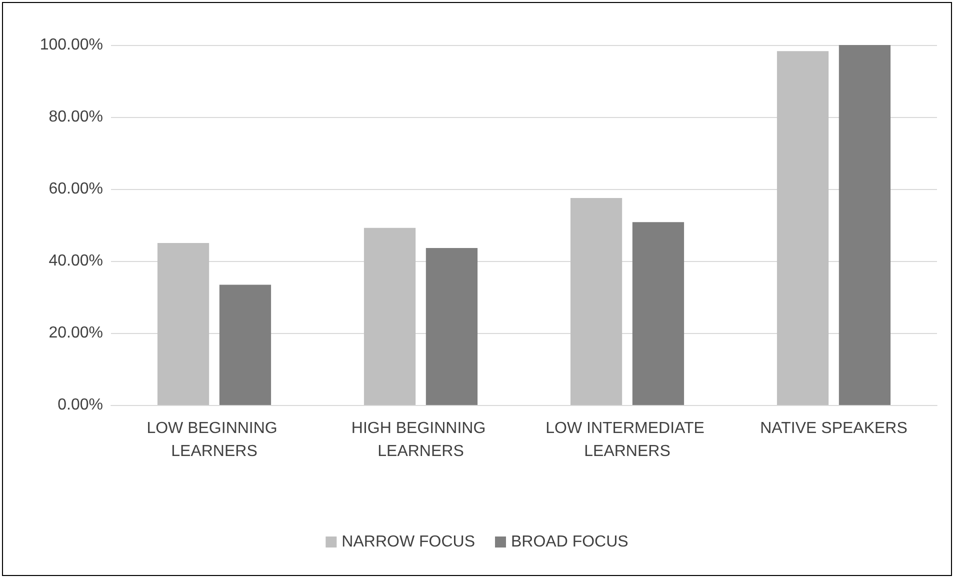 The width and height of the screenshot is (956, 580). Describe the element at coordinates (75, 261) in the screenshot. I see `y-tick-label: 40.00%` at that location.